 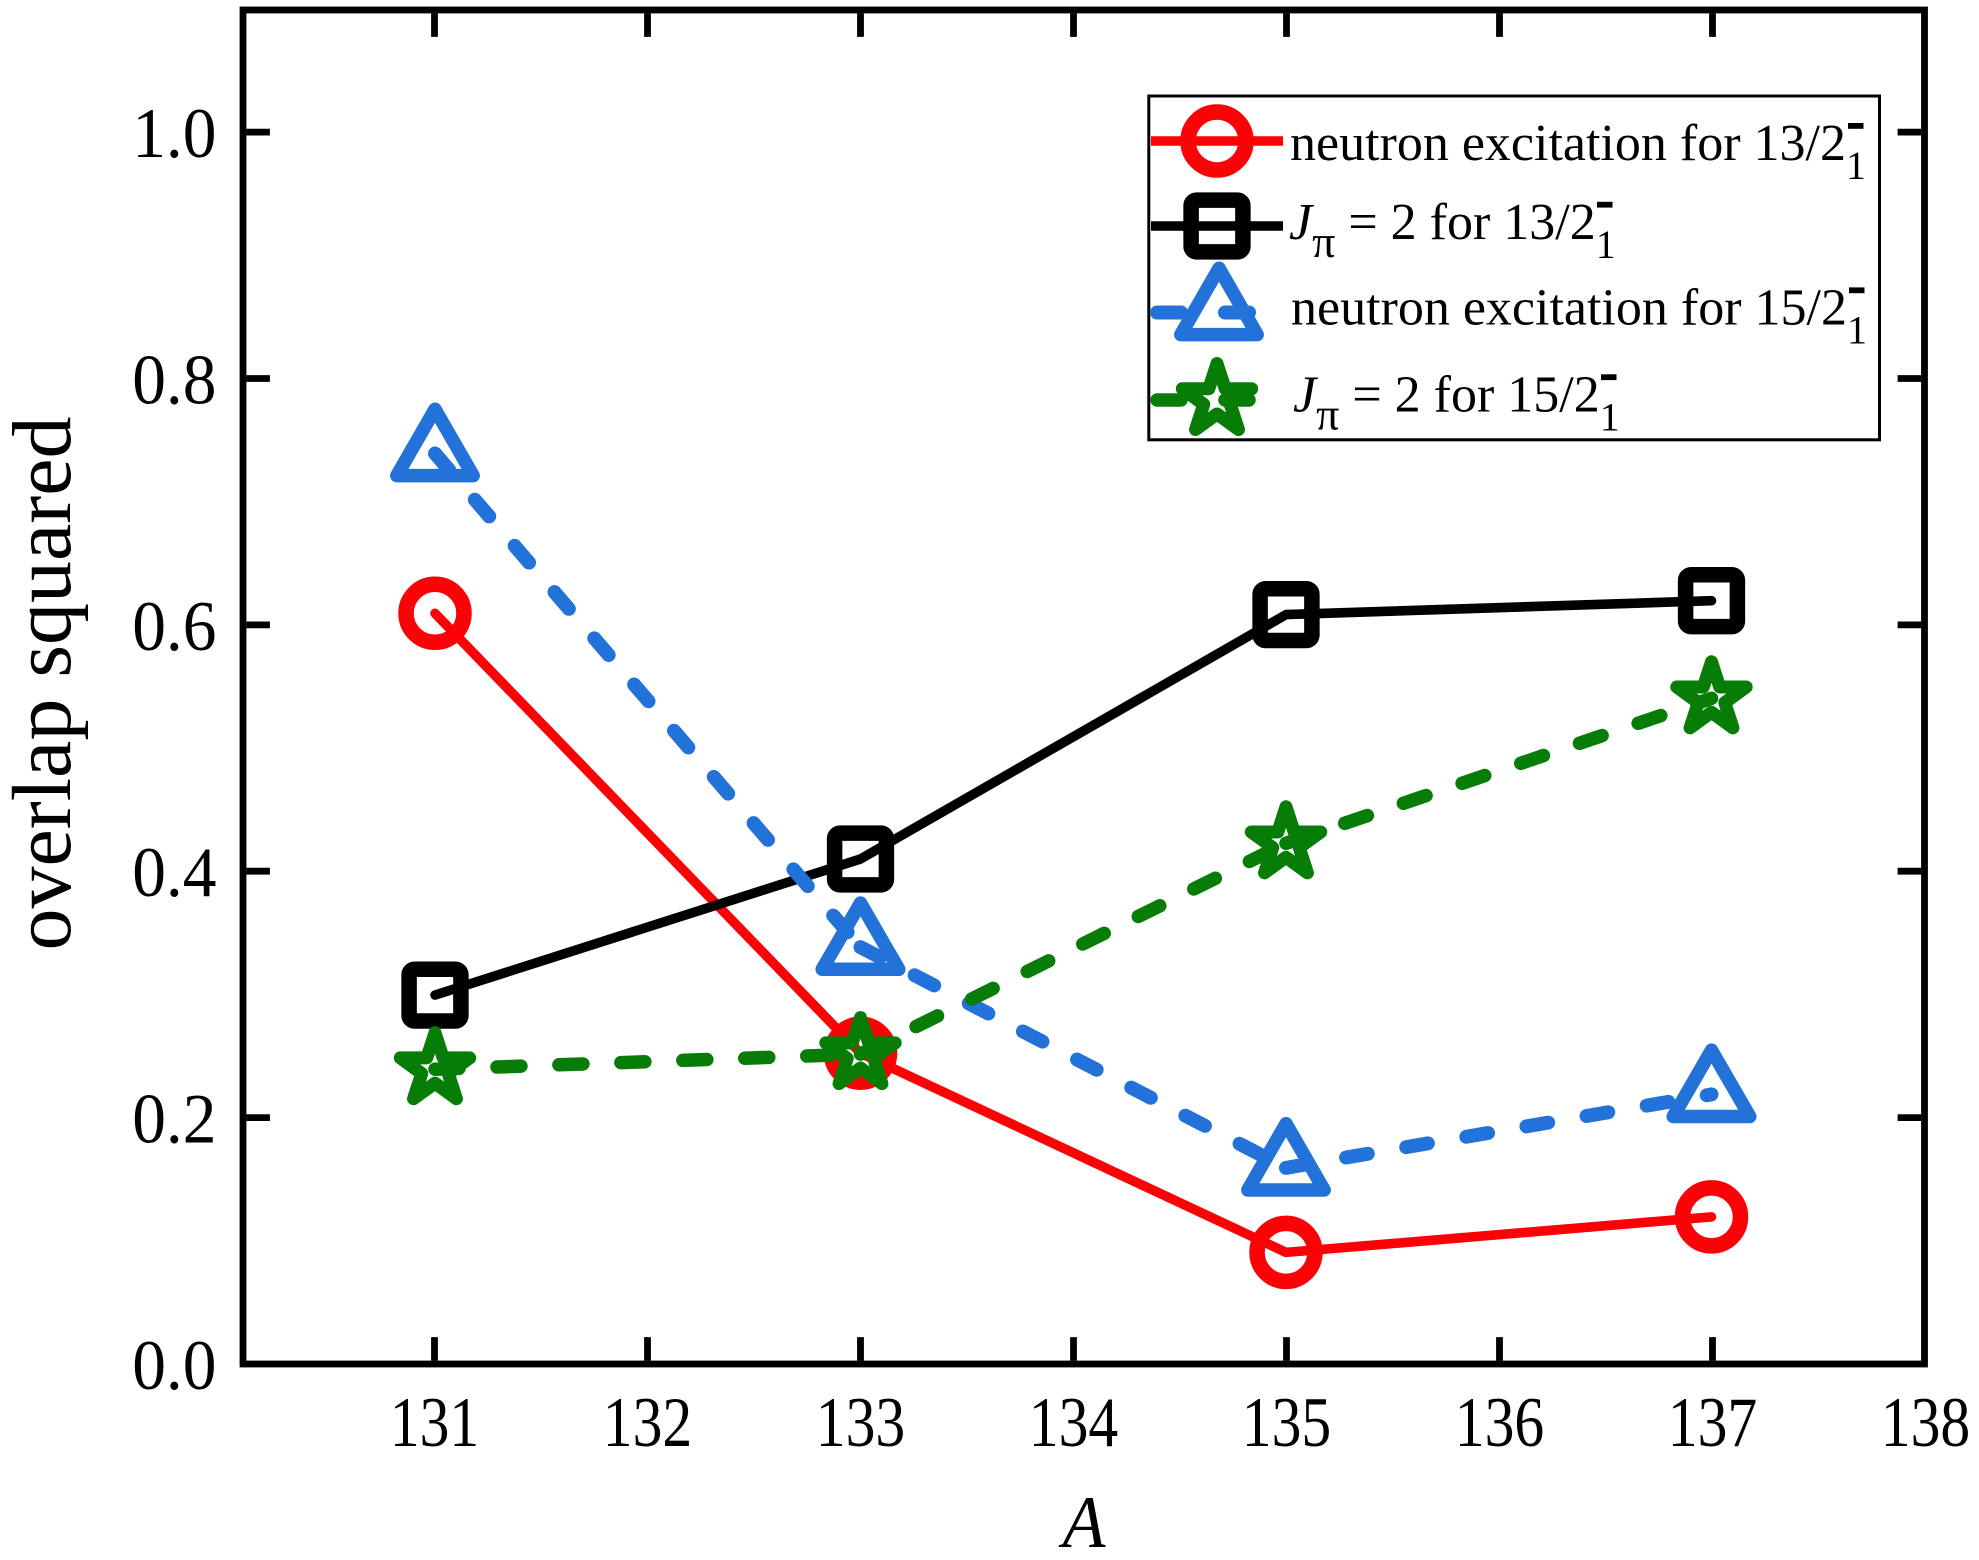 I want to click on svg-text: 134, so click(x=1073, y=1423).